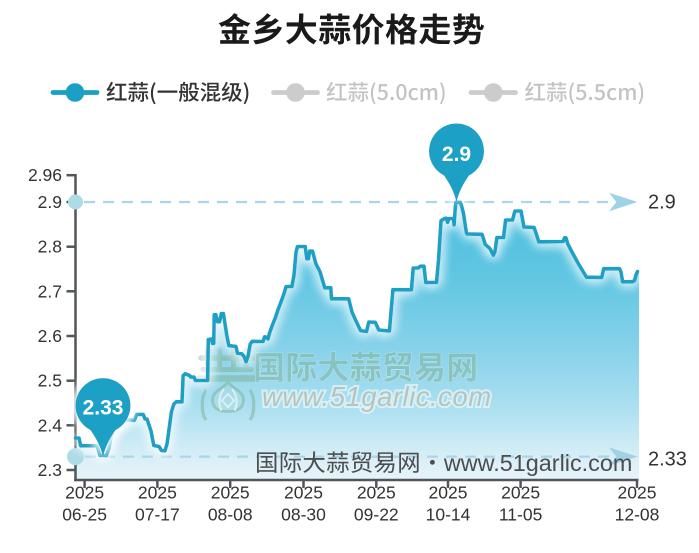  I want to click on svg-text: 08-30, so click(303, 515).